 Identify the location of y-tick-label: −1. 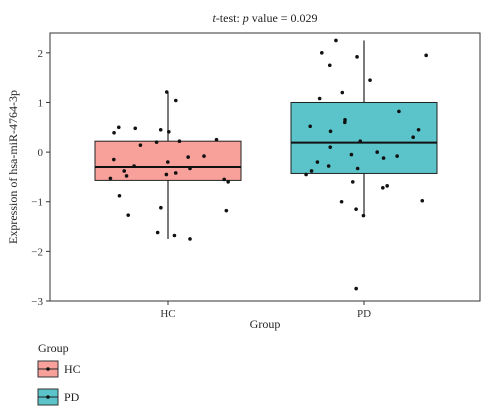
(37, 203).